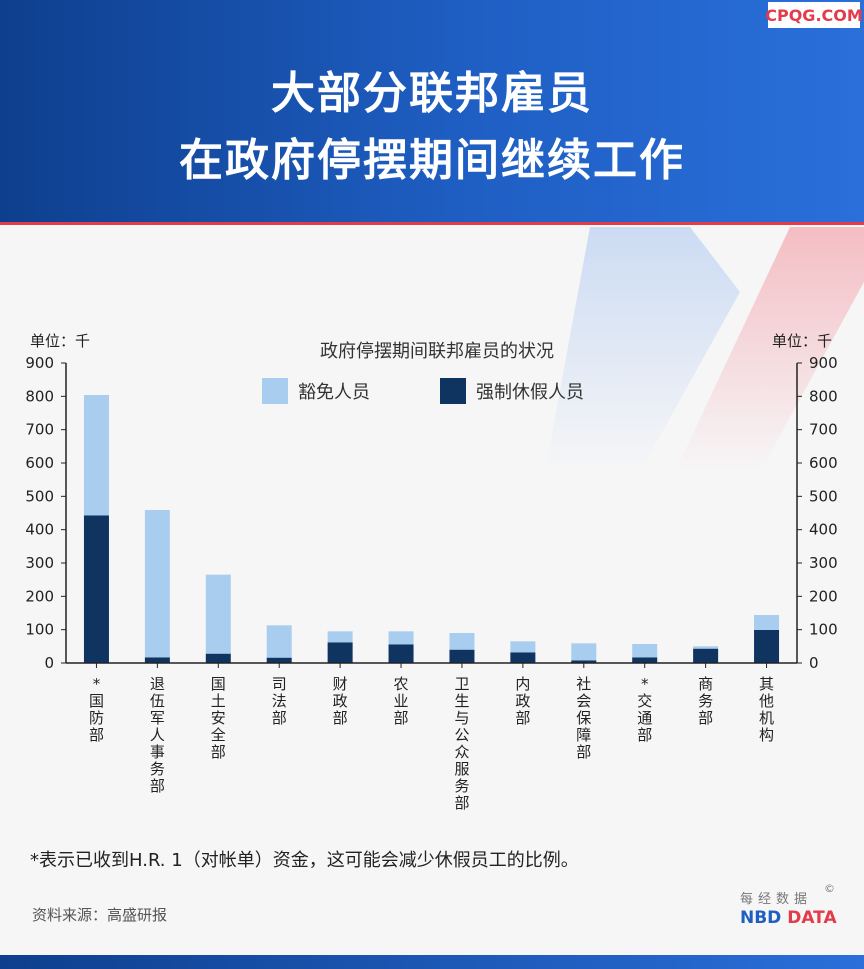 The width and height of the screenshot is (864, 969). Describe the element at coordinates (814, 15) in the screenshot. I see `site-badge: CPQG.COM` at that location.